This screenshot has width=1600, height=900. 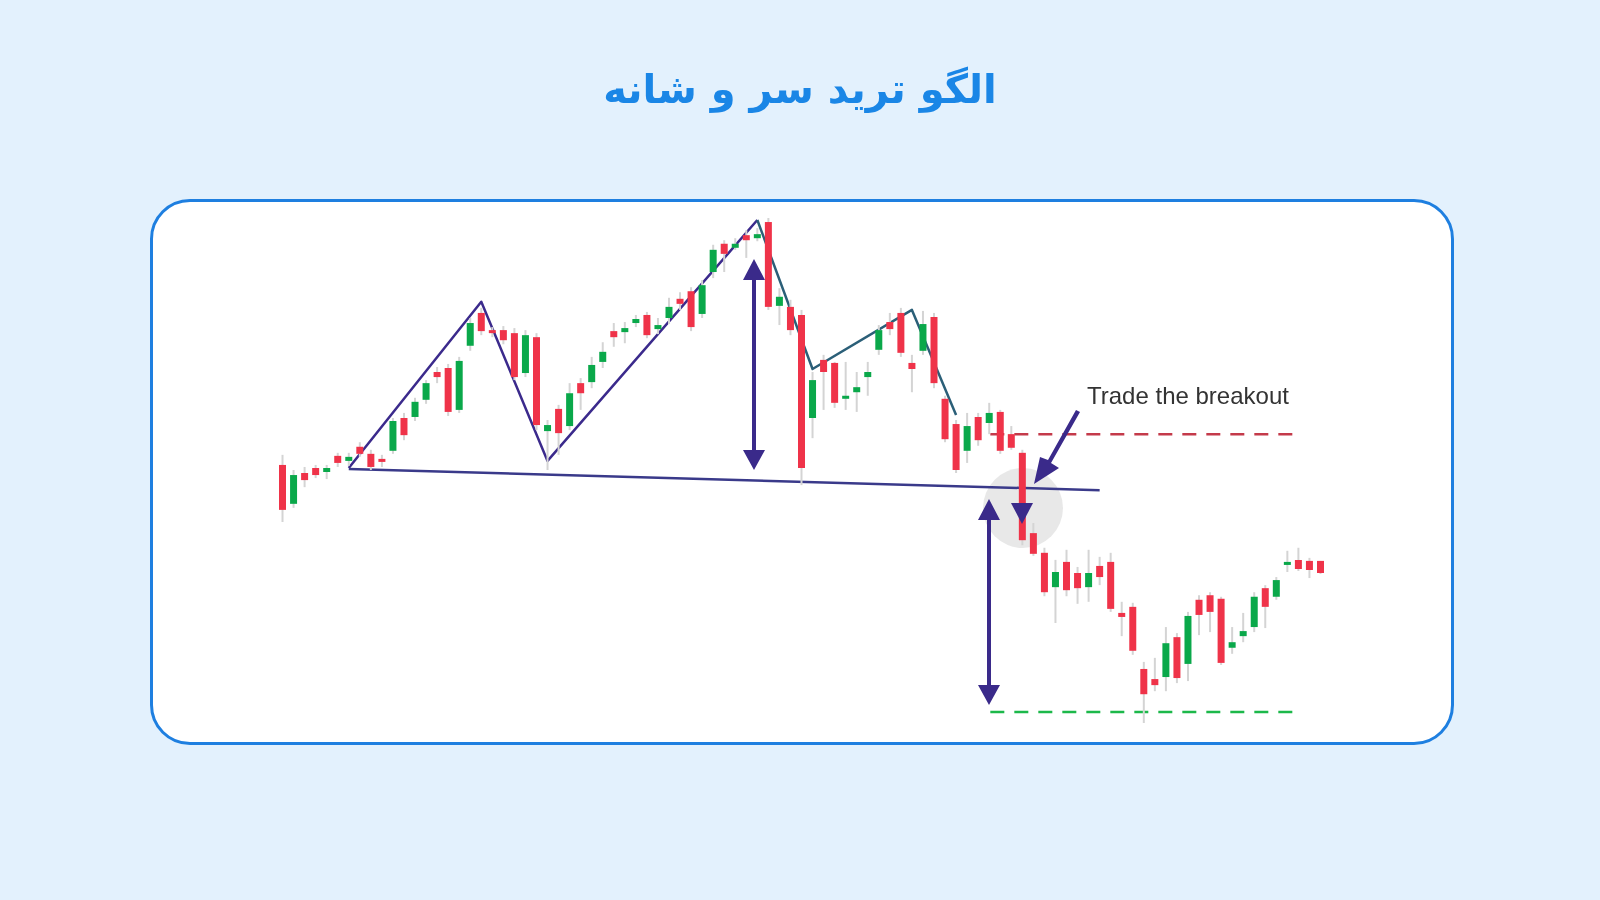 What do you see at coordinates (1188, 396) in the screenshot?
I see `annotation: Trade the breakout` at bounding box center [1188, 396].